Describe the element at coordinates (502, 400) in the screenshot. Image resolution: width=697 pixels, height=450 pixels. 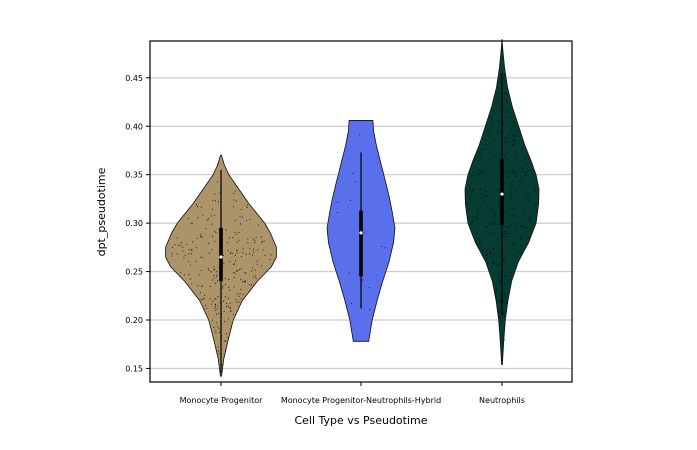
I see `x-tick-label: Neutrophils` at that location.